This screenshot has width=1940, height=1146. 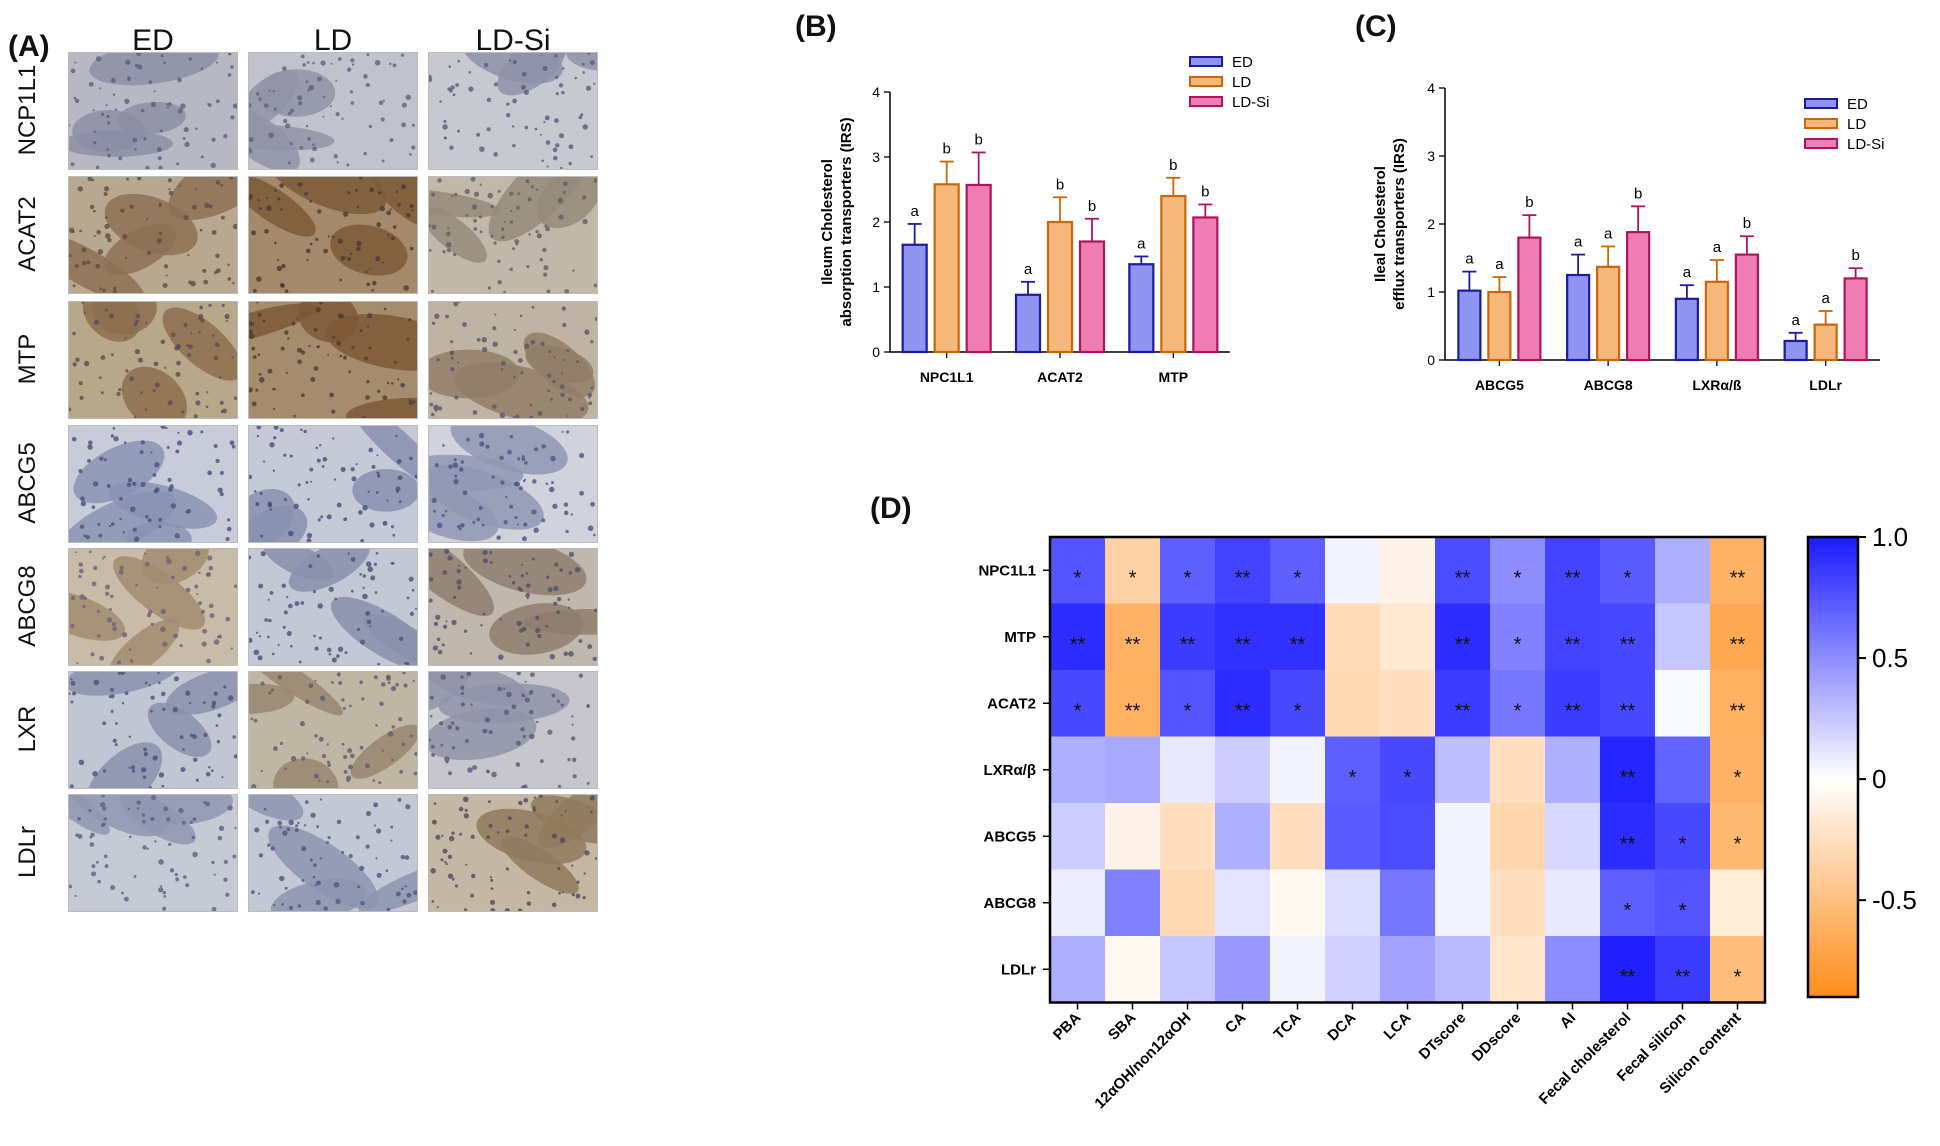 I want to click on column-header: LD, so click(x=333, y=40).